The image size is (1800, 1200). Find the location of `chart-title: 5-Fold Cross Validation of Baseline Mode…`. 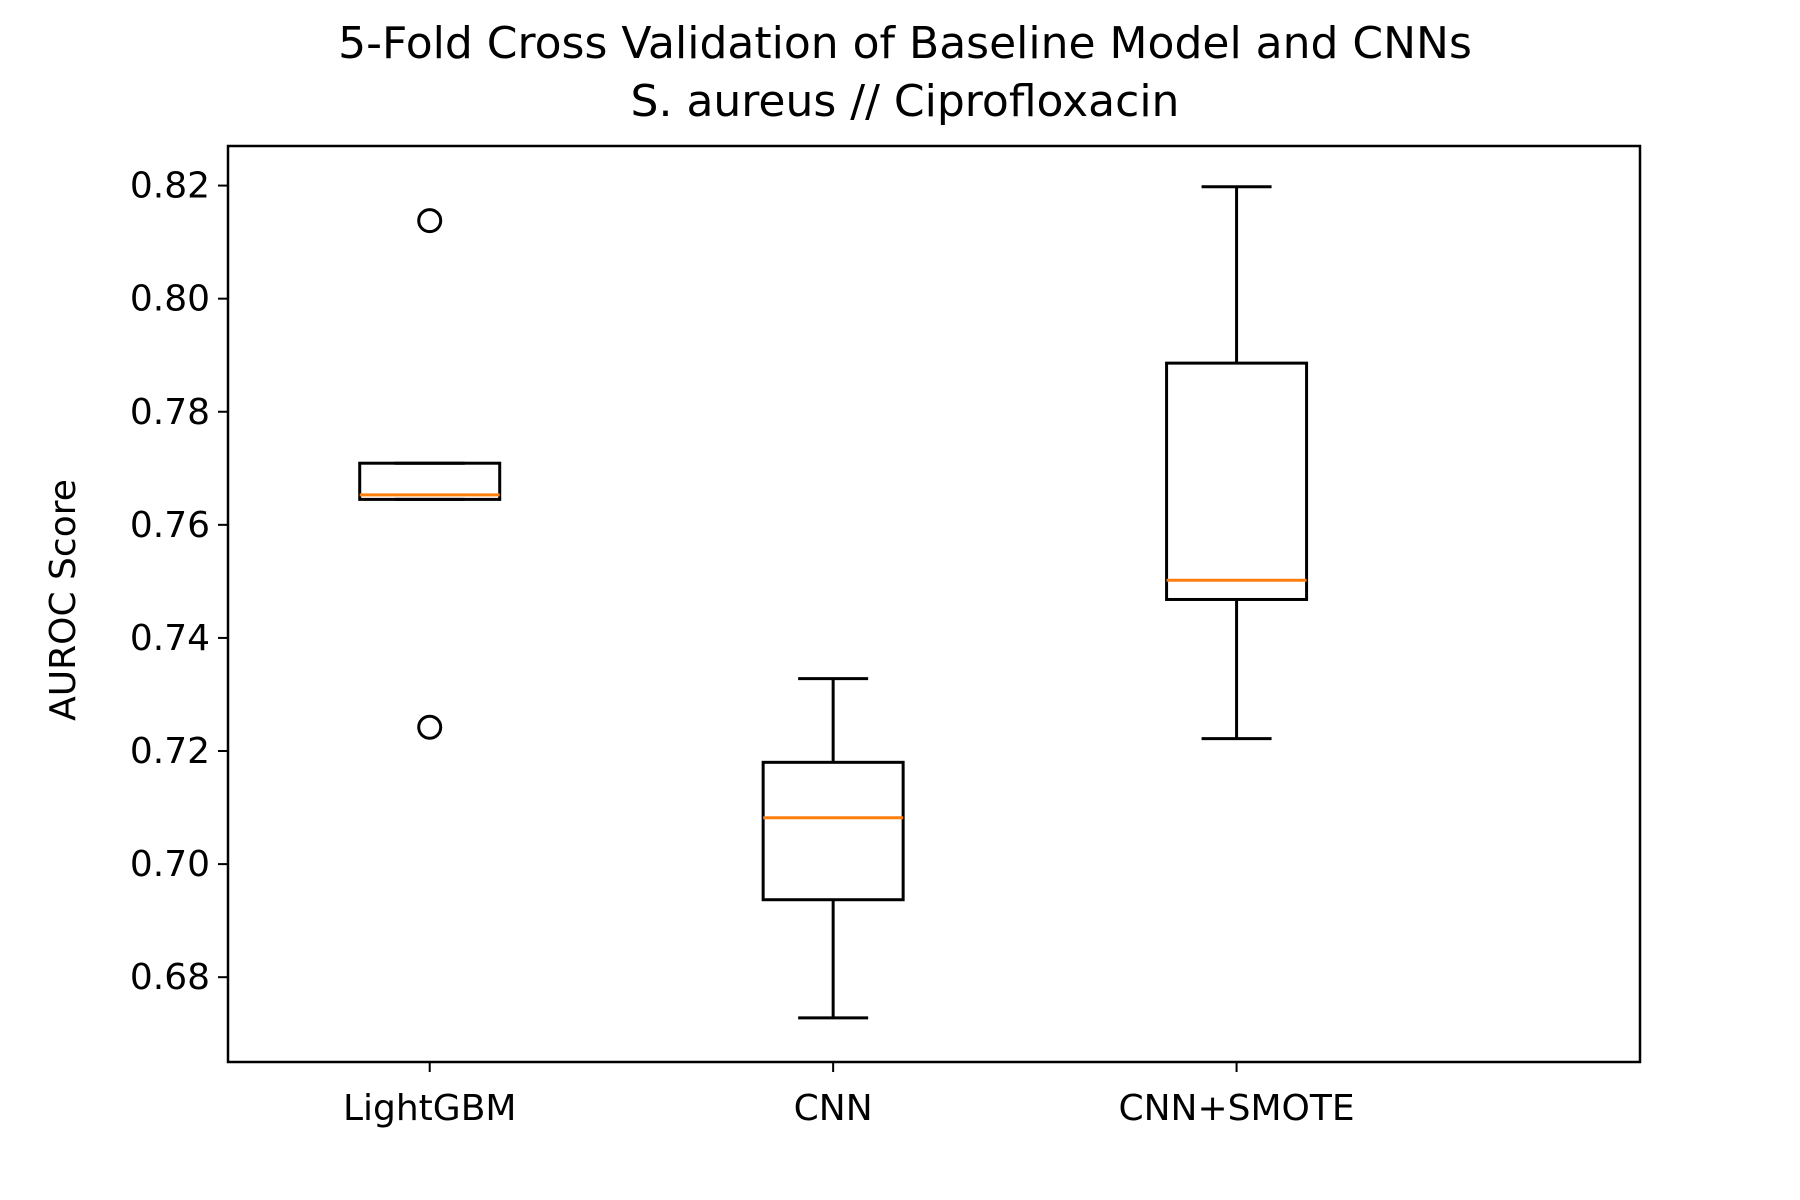

chart-title: 5-Fold Cross Validation of Baseline Mode… is located at coordinates (905, 43).